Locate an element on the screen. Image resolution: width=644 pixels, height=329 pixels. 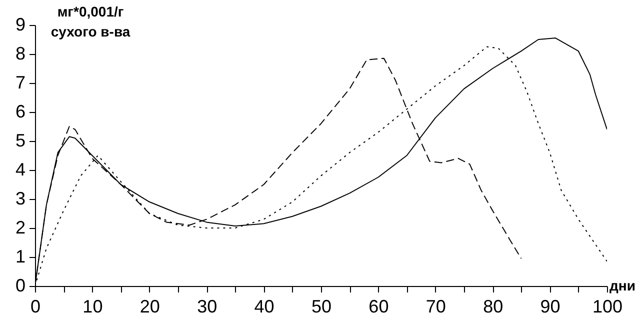
x-tick-label: 30 is located at coordinates (207, 306).